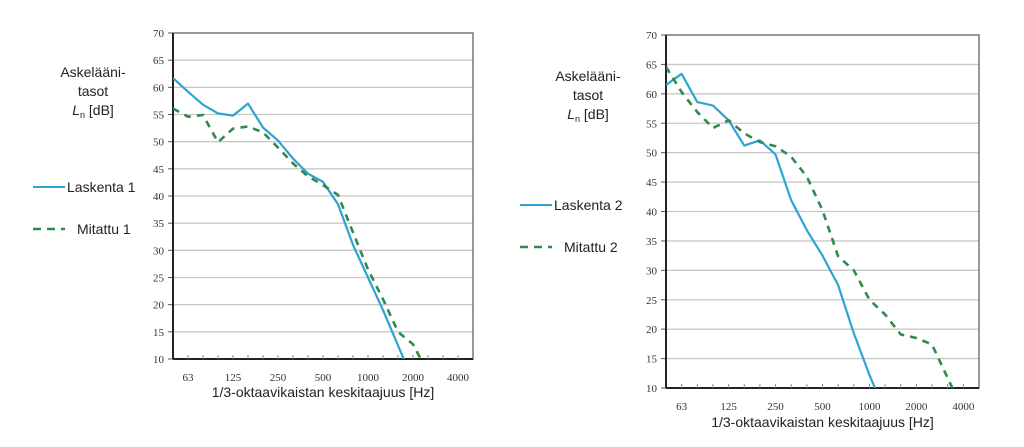 The width and height of the screenshot is (1024, 447). What do you see at coordinates (104, 229) in the screenshot?
I see `legend-label: Mitattu 1` at bounding box center [104, 229].